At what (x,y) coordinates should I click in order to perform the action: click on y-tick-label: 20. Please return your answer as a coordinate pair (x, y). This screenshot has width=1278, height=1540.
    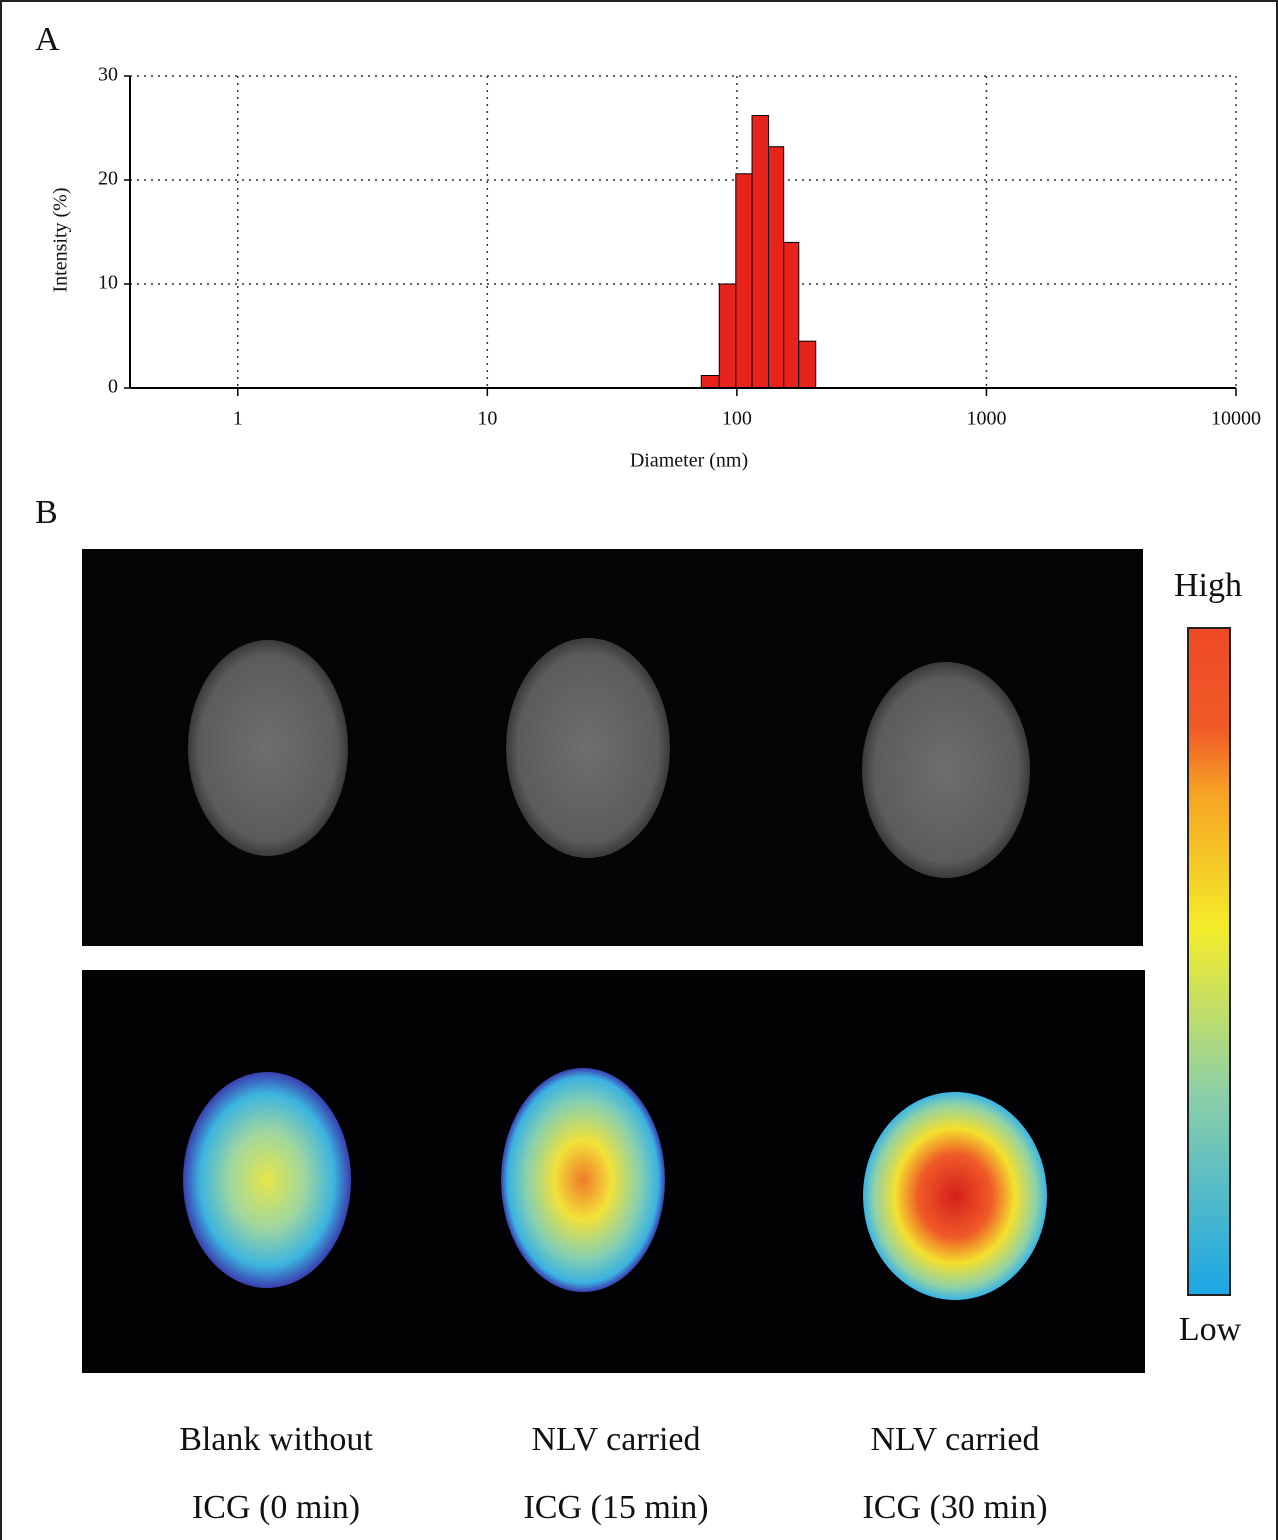
    Looking at the image, I should click on (108, 179).